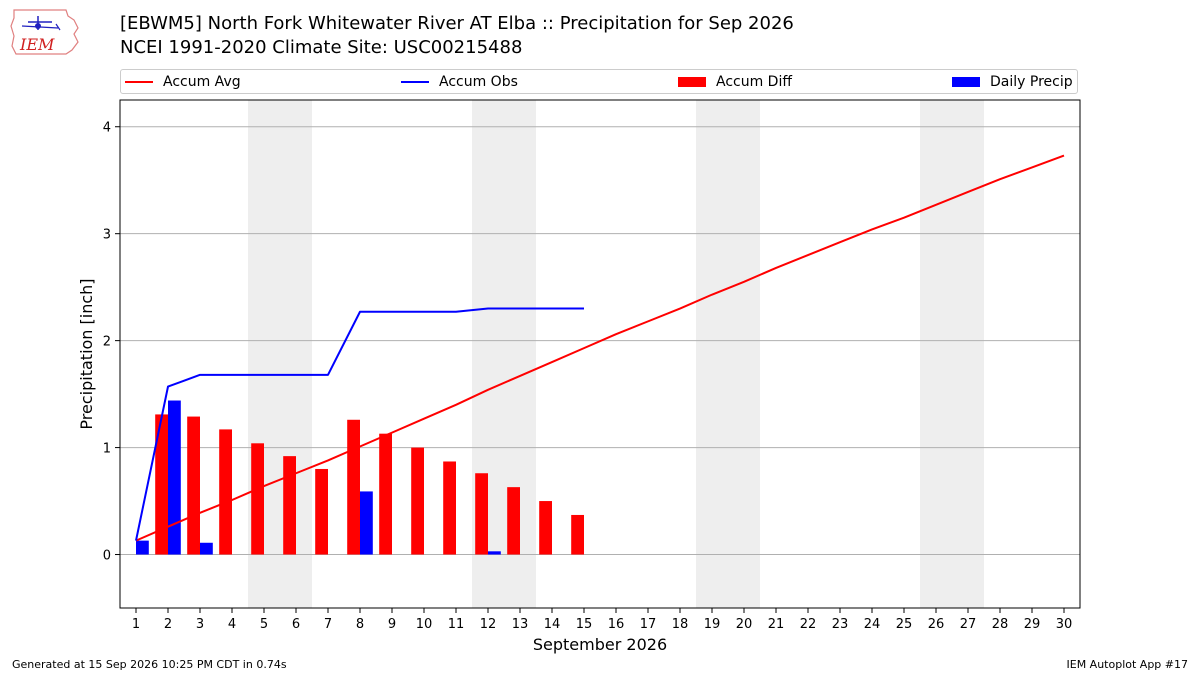 This screenshot has height=675, width=1200. I want to click on x-tick-label-27: 27, so click(968, 624).